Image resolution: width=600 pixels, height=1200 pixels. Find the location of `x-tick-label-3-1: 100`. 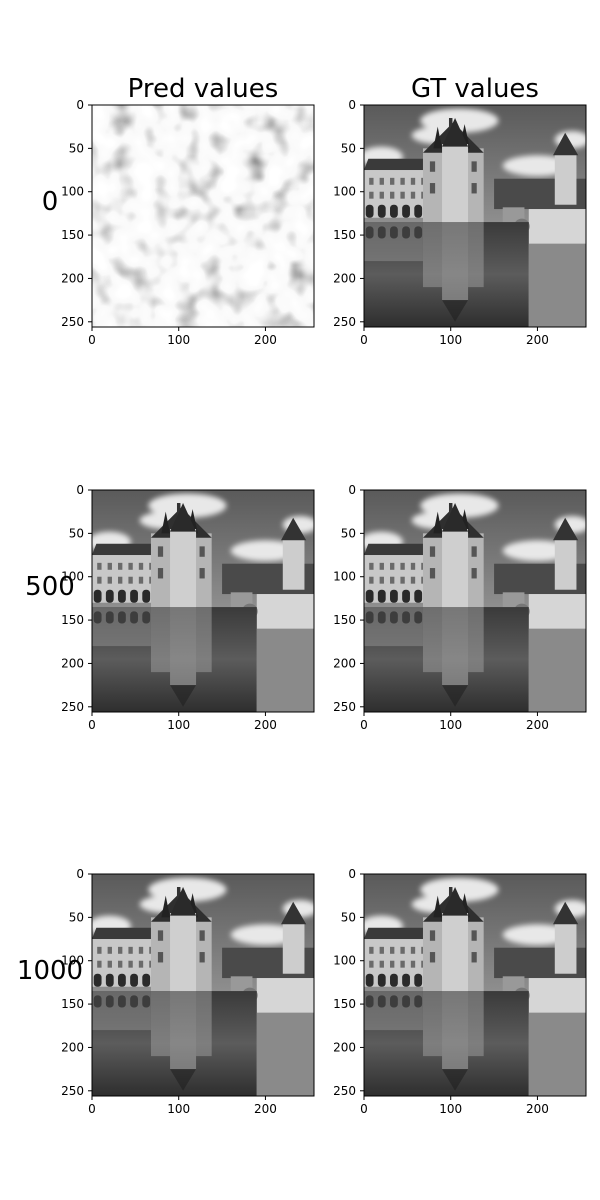

x-tick-label-3-1: 100 is located at coordinates (450, 725).